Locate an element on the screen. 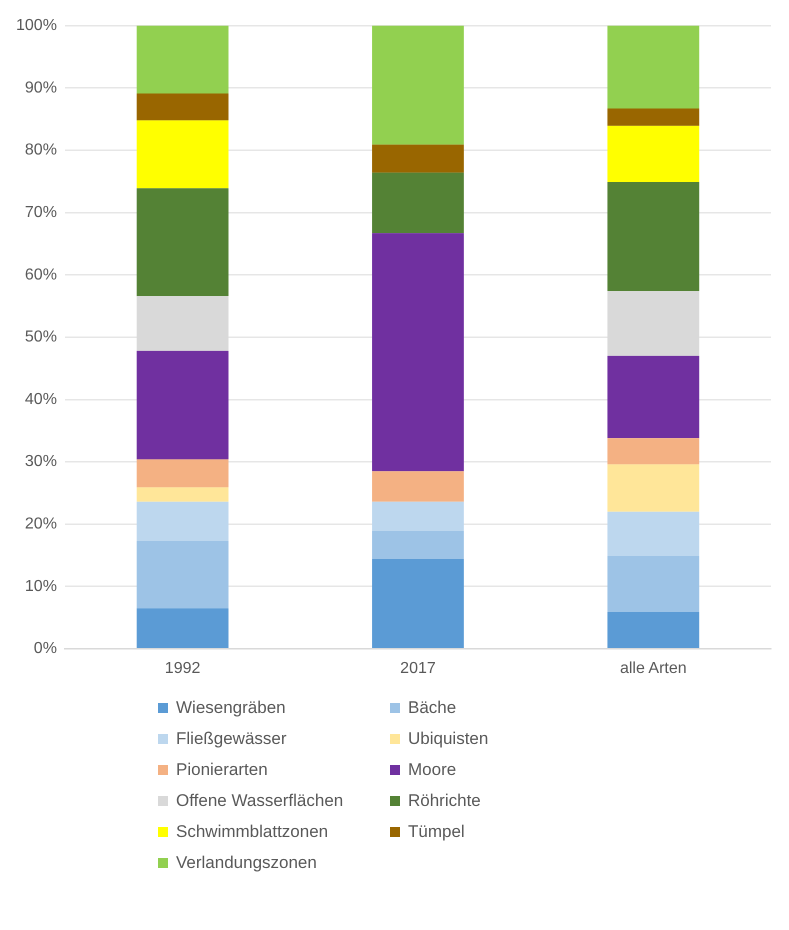 This screenshot has width=789, height=930. y-tick-label: 0% is located at coordinates (45, 649).